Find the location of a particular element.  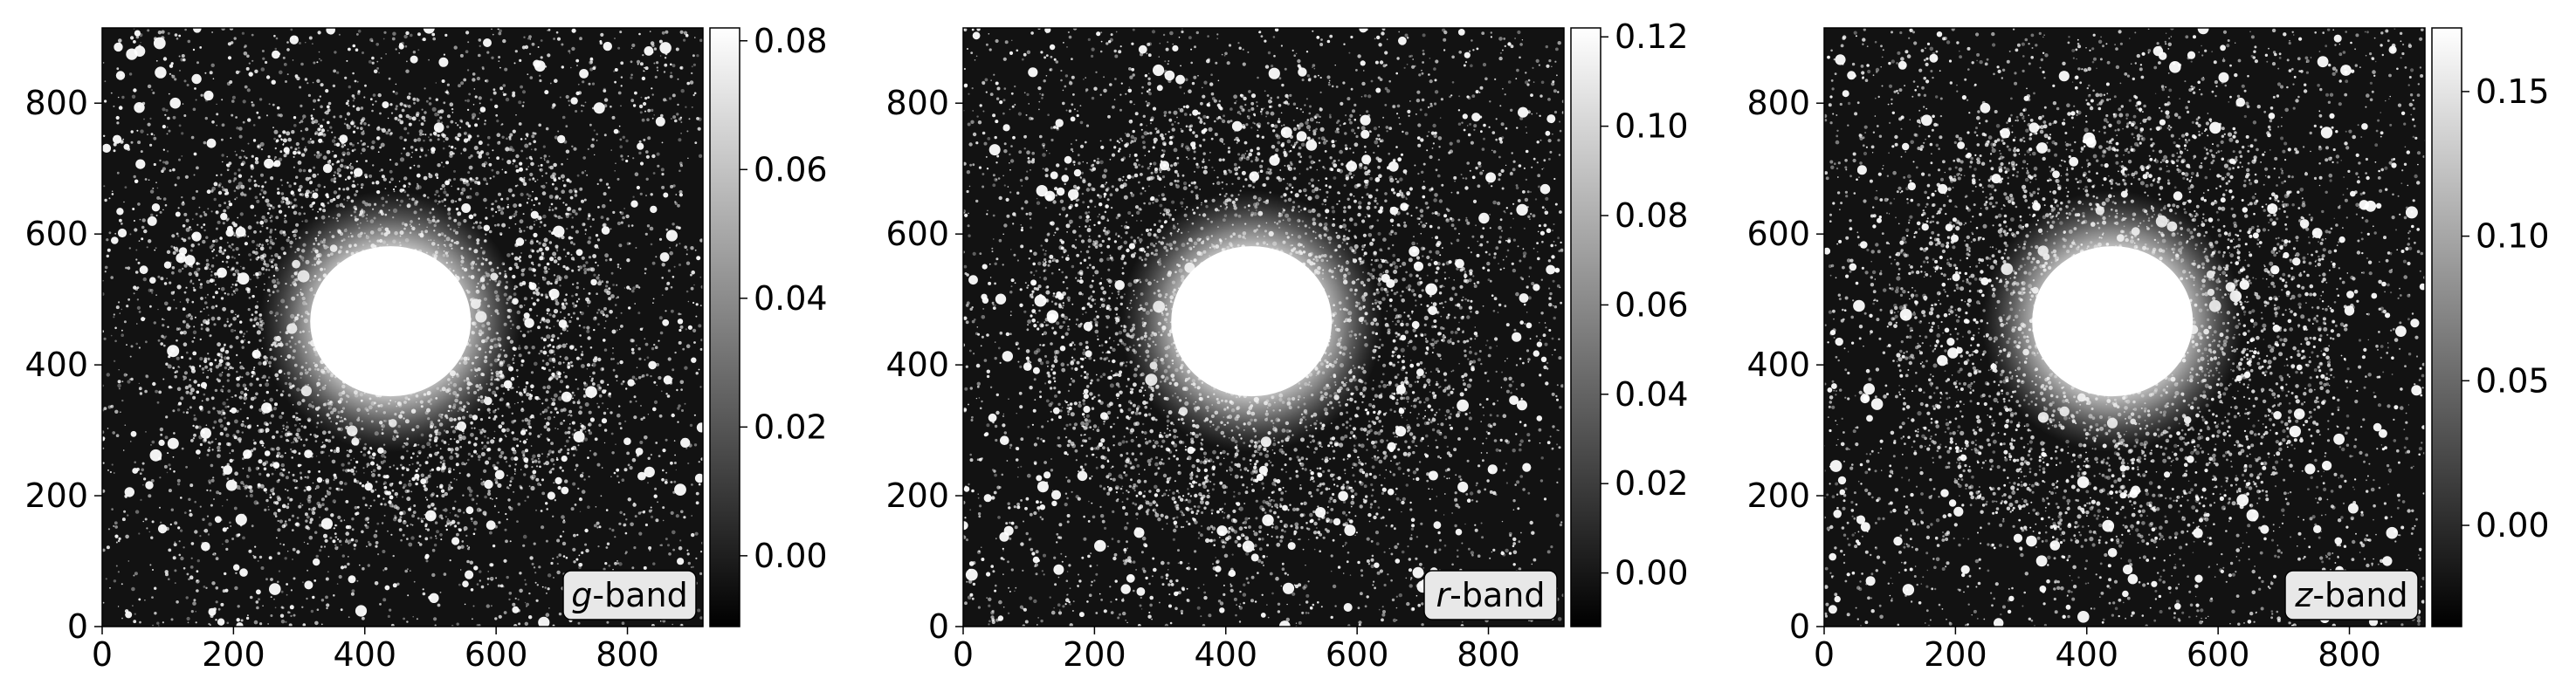

colorbar: 0.00 0.02 0.04 0.06 0.08 is located at coordinates (769, 324).